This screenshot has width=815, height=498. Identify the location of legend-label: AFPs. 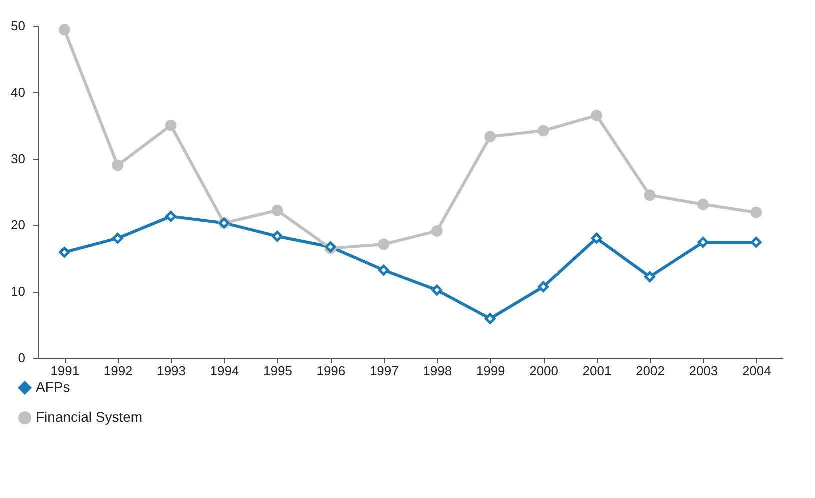
(53, 387).